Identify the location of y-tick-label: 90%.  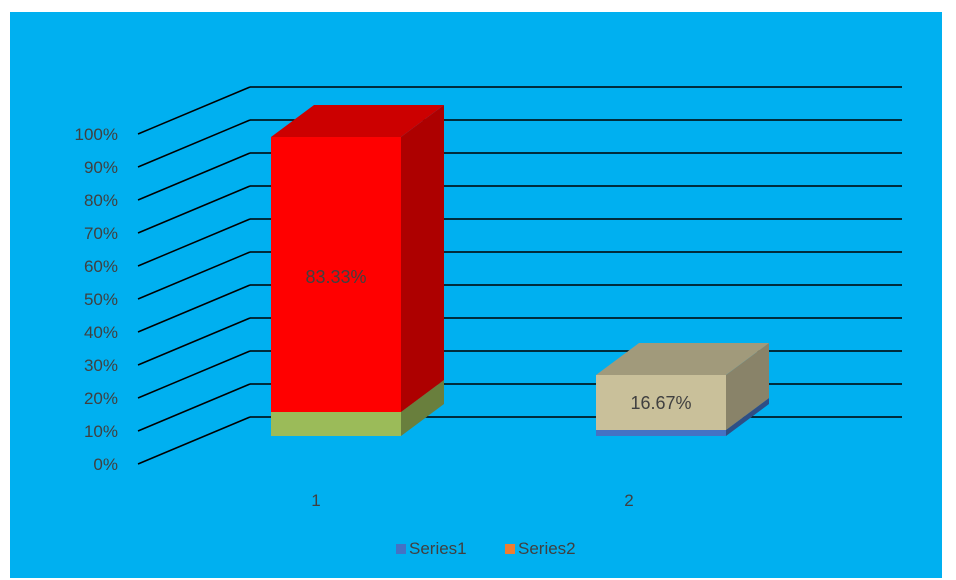
(101, 167).